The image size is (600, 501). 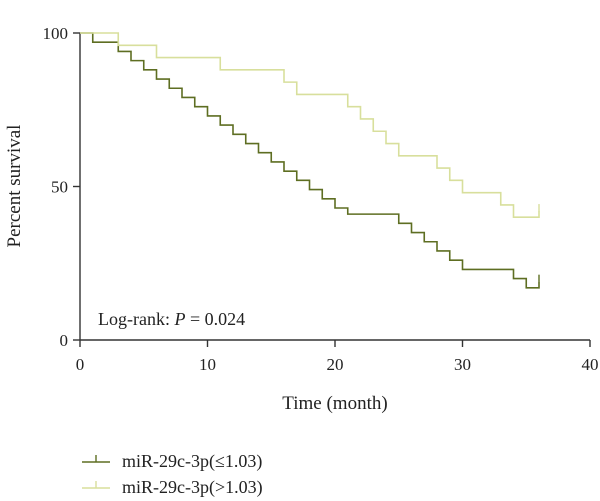 What do you see at coordinates (14, 186) in the screenshot?
I see `y-axis-title: Percent survival` at bounding box center [14, 186].